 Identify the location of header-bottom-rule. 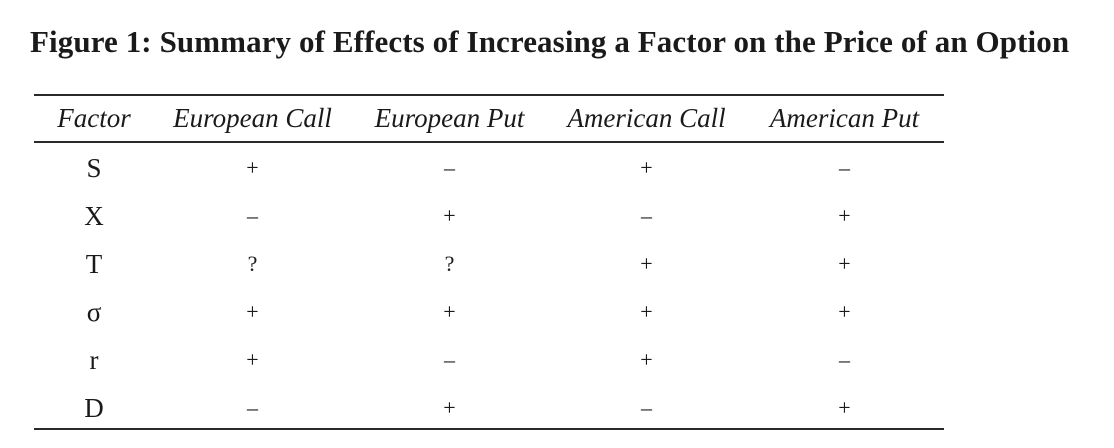
(489, 142).